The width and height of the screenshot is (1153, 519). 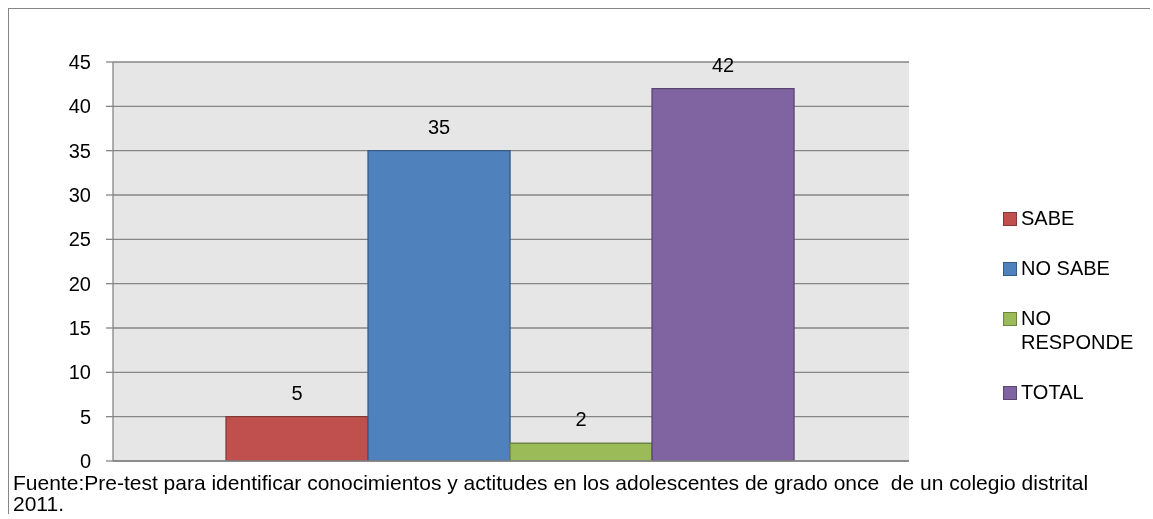 What do you see at coordinates (79, 372) in the screenshot?
I see `y-tick-label: 10` at bounding box center [79, 372].